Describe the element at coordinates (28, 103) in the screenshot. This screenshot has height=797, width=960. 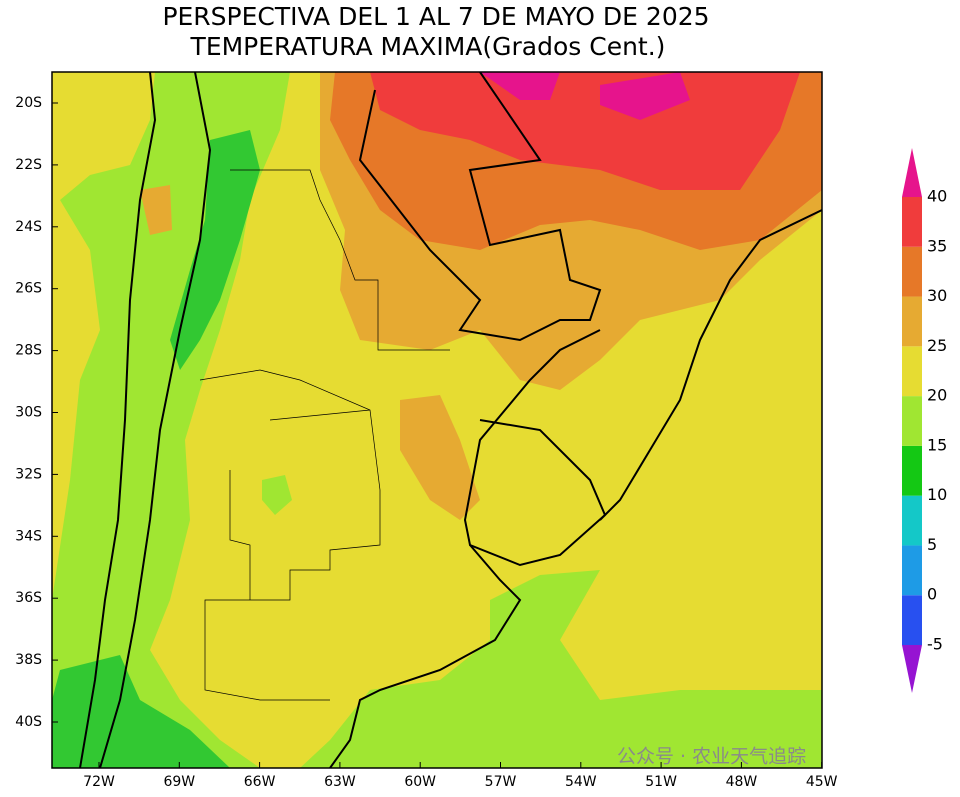
I see `lat-label: 20S` at that location.